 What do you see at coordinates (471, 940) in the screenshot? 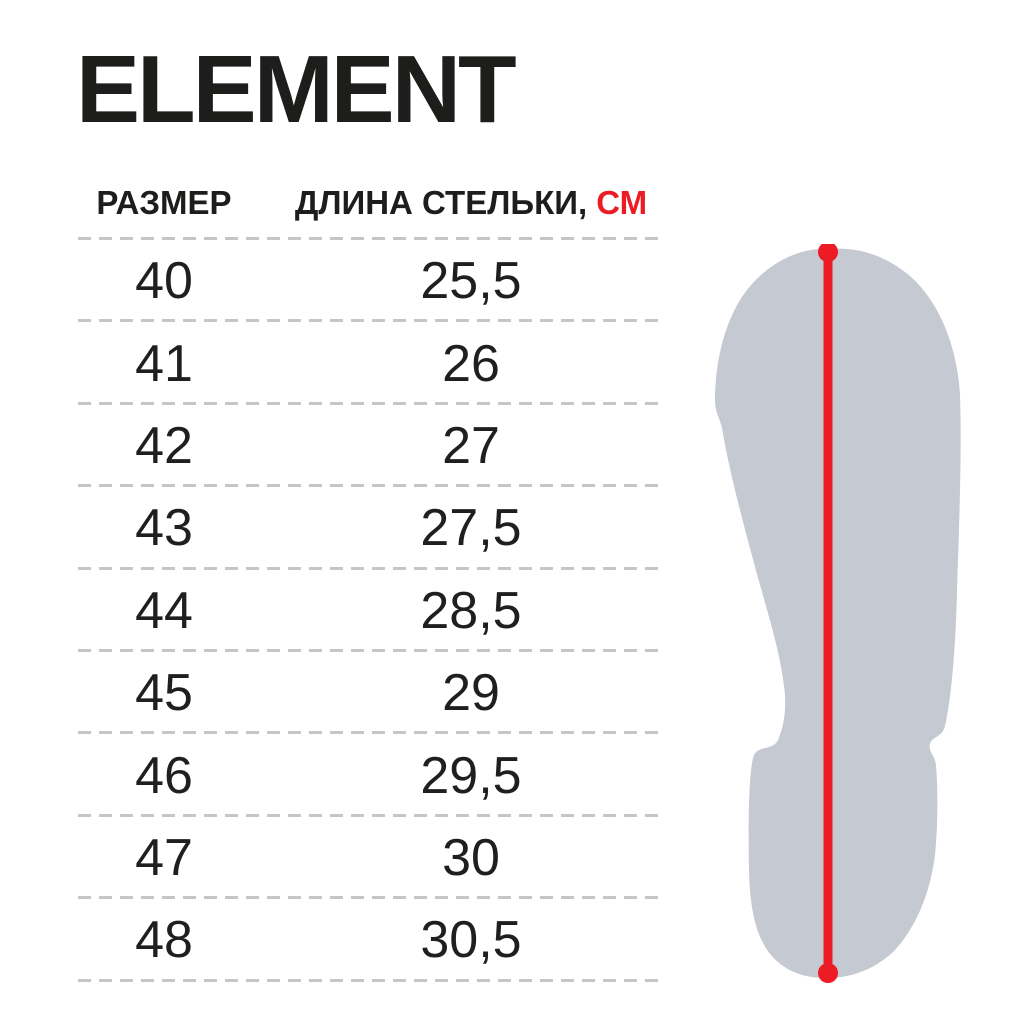
I see `length-cell: 30,5` at bounding box center [471, 940].